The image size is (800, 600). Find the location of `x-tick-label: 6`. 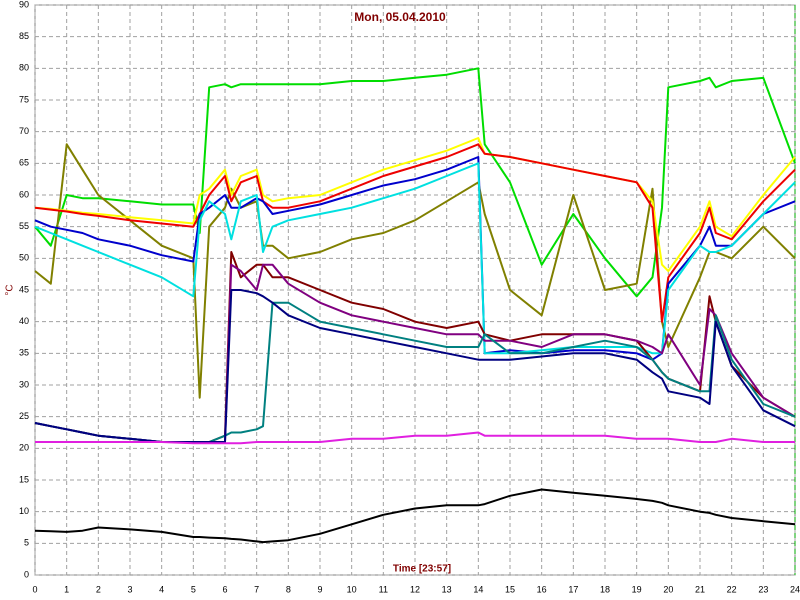

x-tick-label: 6 is located at coordinates (224, 589).